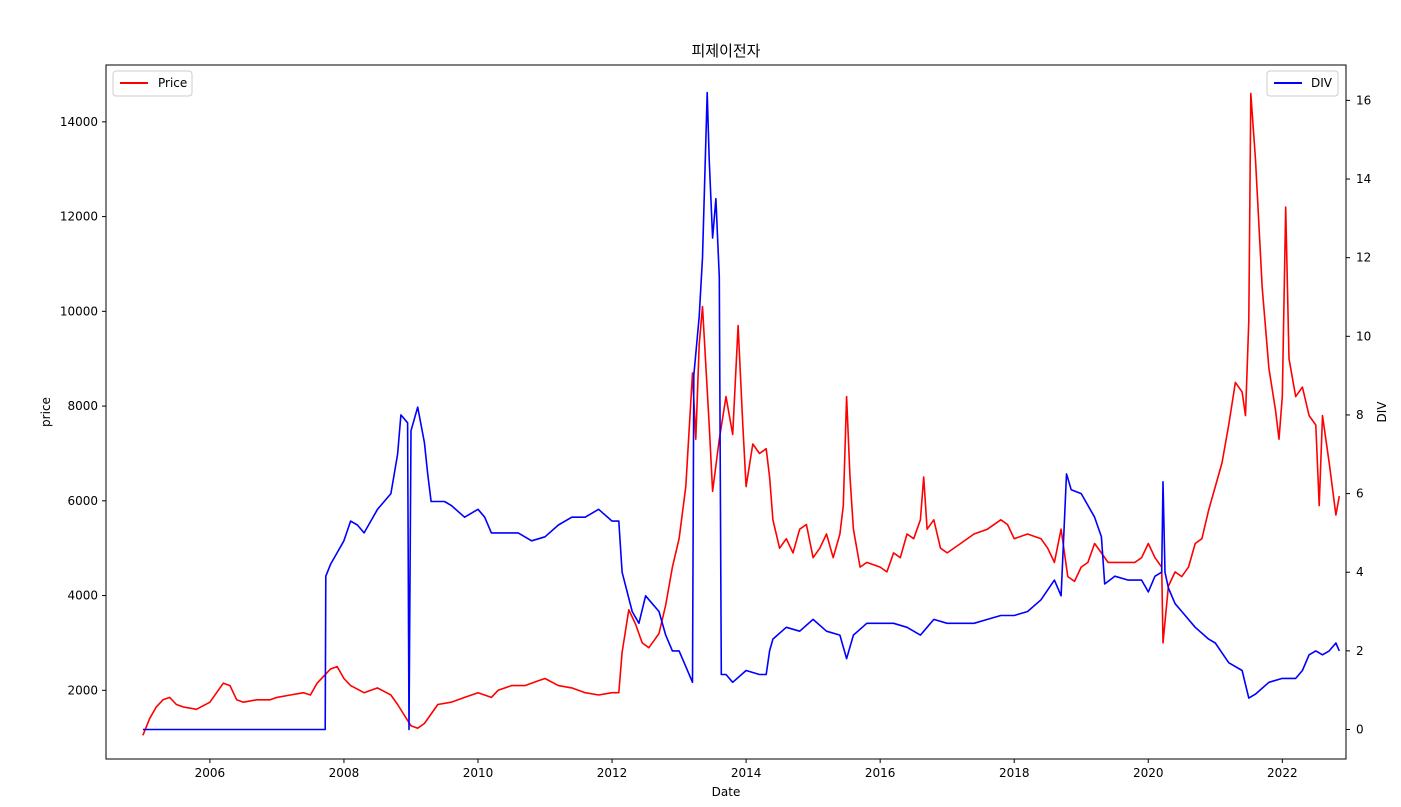 The height and width of the screenshot is (807, 1401). Describe the element at coordinates (46, 412) in the screenshot. I see `y-axis-left-label: price` at that location.